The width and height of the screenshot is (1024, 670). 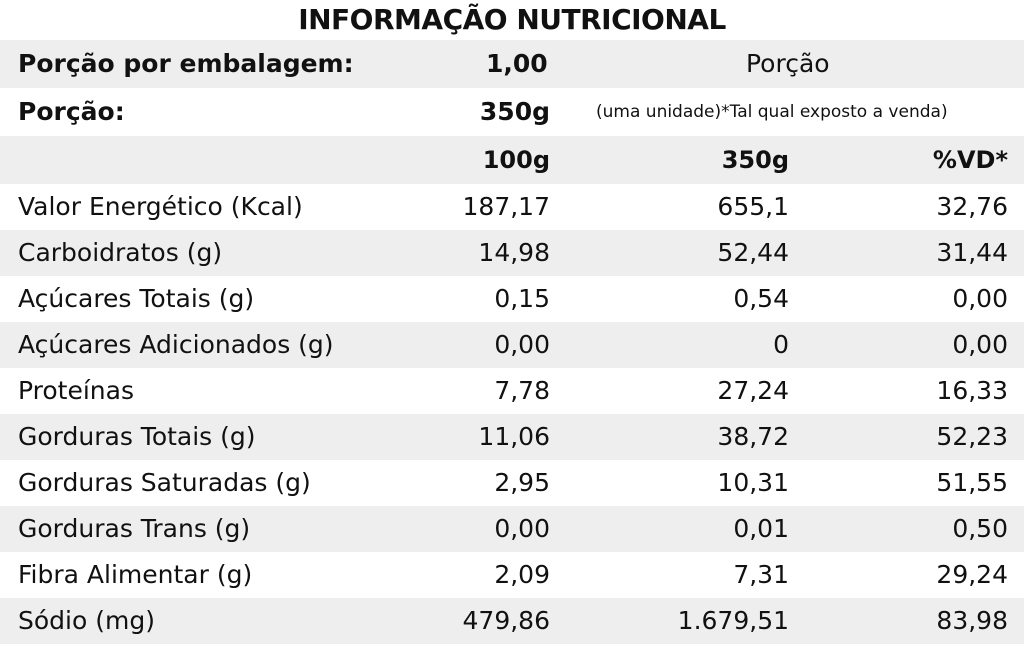 I want to click on nutrient-daily-value: 83,98, so click(x=972, y=620).